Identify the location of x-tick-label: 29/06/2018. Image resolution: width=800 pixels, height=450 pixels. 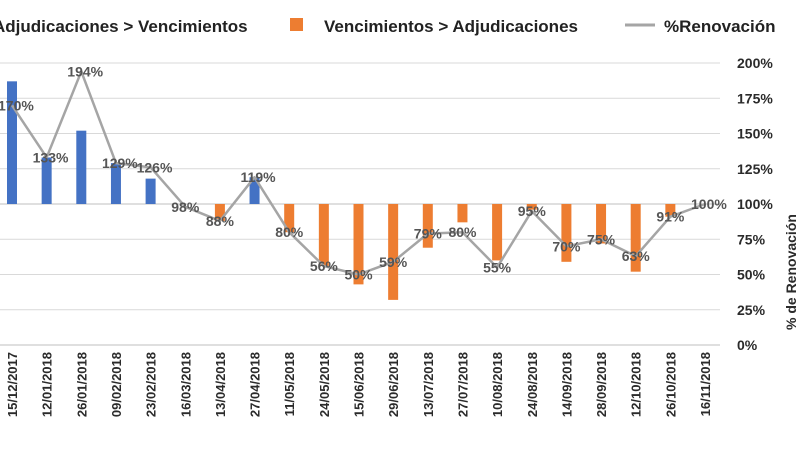
(393, 384).